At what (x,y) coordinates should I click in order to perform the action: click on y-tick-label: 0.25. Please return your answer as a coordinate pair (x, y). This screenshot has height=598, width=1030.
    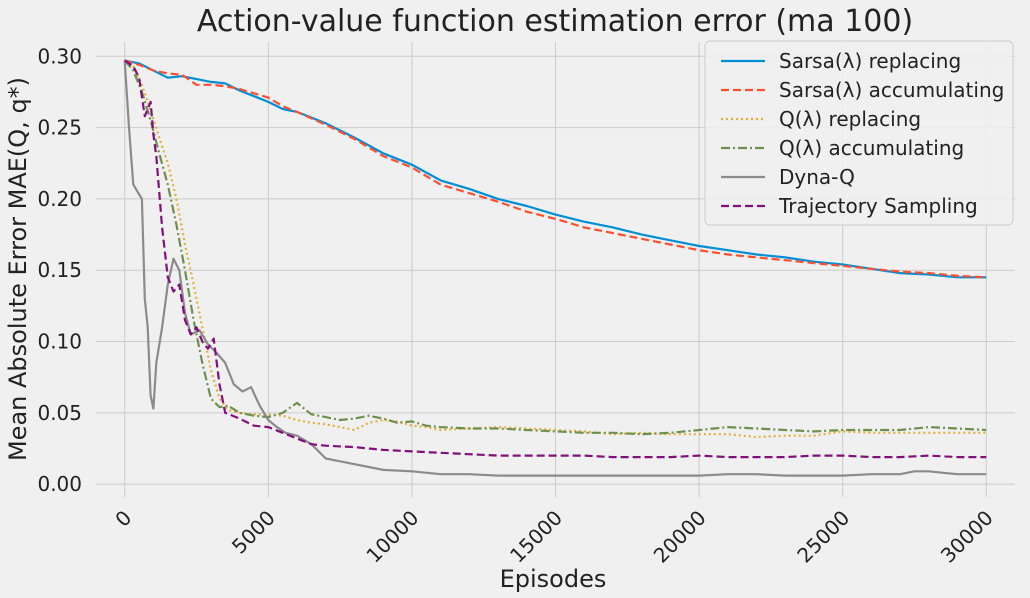
    Looking at the image, I should click on (59, 128).